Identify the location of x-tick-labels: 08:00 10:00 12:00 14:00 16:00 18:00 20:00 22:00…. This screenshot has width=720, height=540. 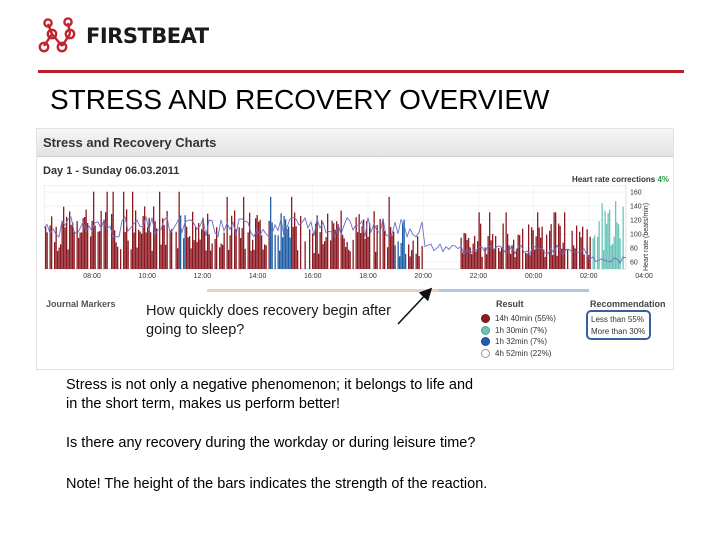
(368, 276).